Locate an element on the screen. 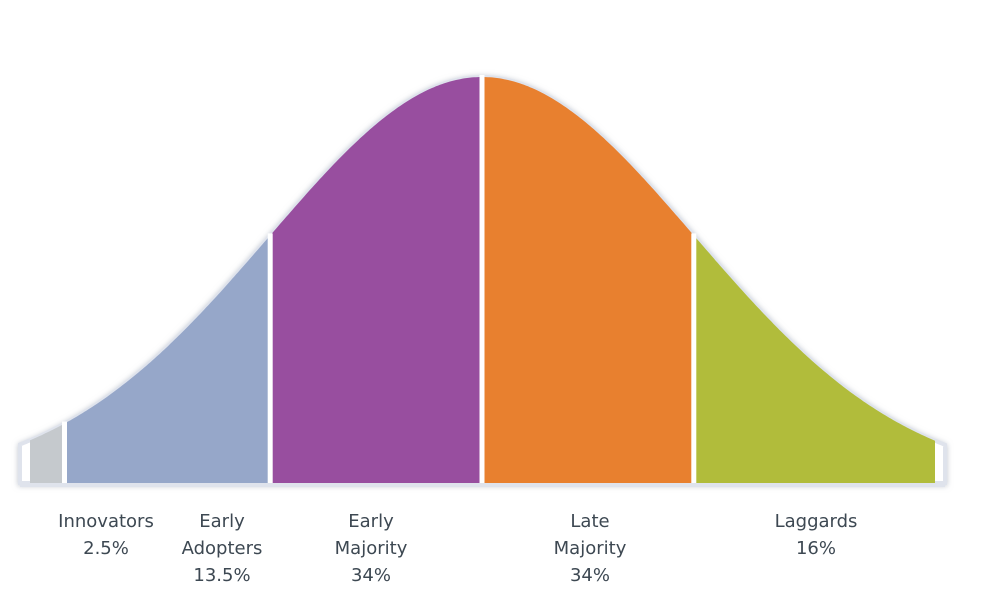 Image resolution: width=982 pixels, height=608 pixels. segment-label-line: Laggards is located at coordinates (816, 521).